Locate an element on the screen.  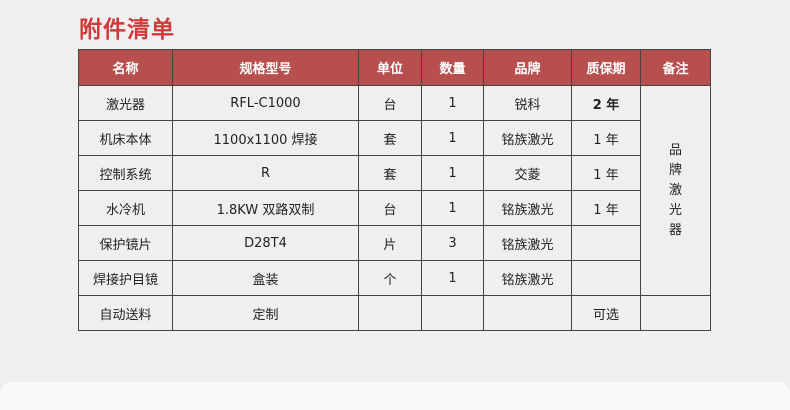
column-header: 名称 is located at coordinates (125, 67).